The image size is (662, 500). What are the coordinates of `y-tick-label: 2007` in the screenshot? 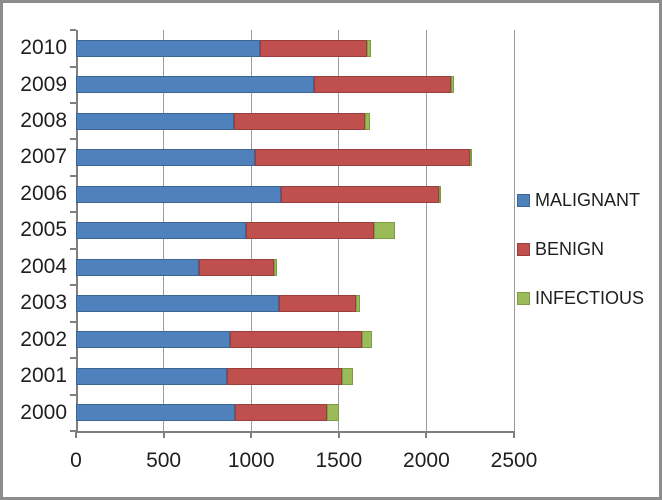 It's located at (43, 157).